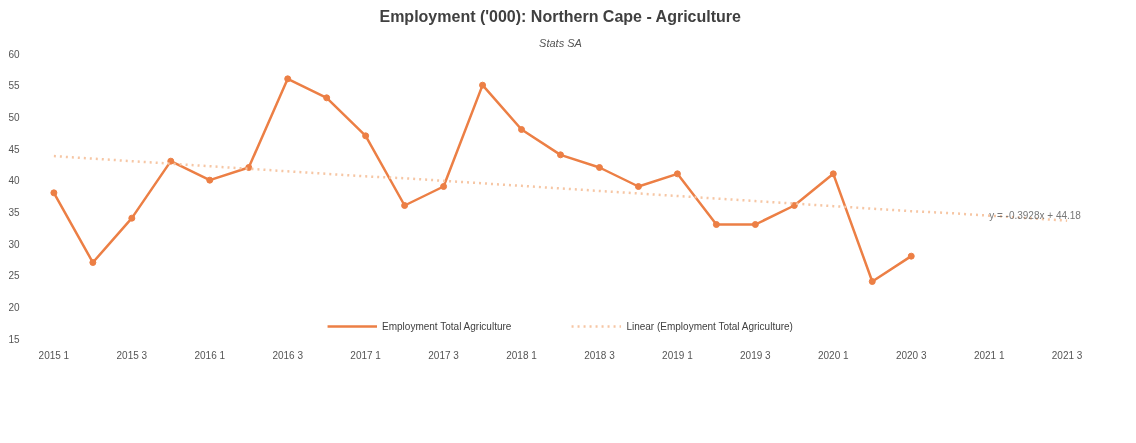 Image resolution: width=1136 pixels, height=443 pixels. Describe the element at coordinates (288, 355) in the screenshot. I see `x-tick-label: 2016 3` at that location.